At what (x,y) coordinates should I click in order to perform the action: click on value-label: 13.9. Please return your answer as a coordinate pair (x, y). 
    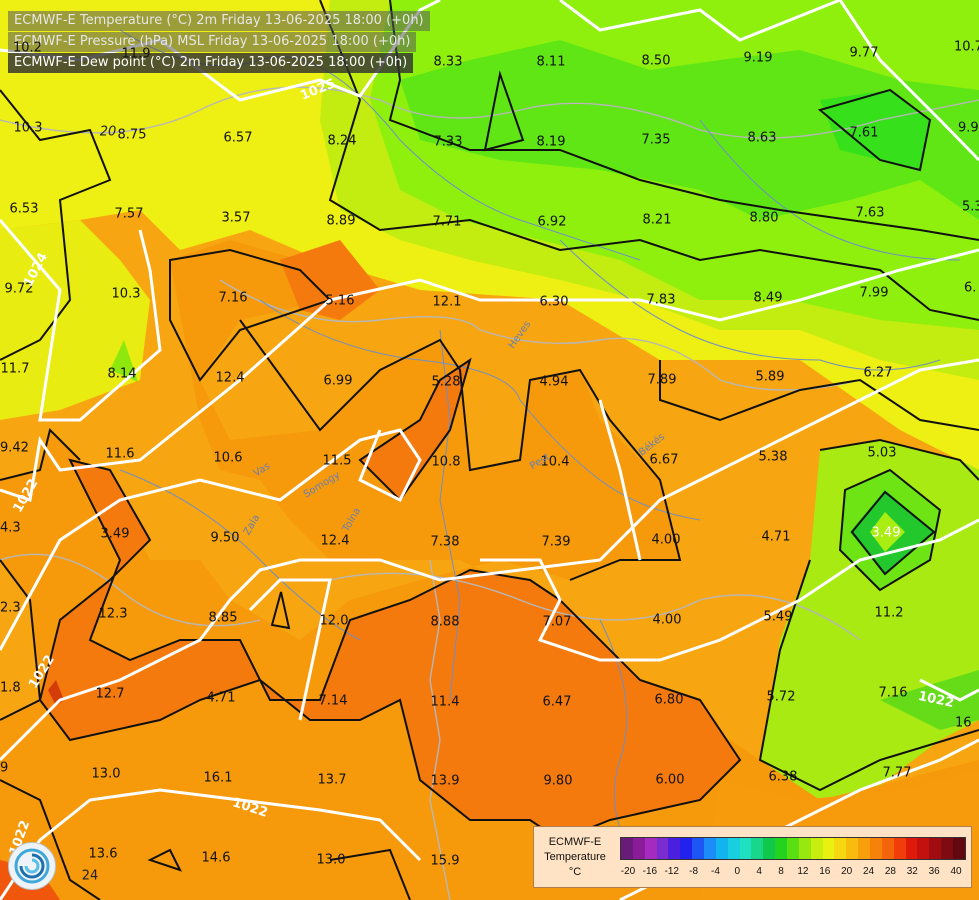
    Looking at the image, I should click on (445, 781).